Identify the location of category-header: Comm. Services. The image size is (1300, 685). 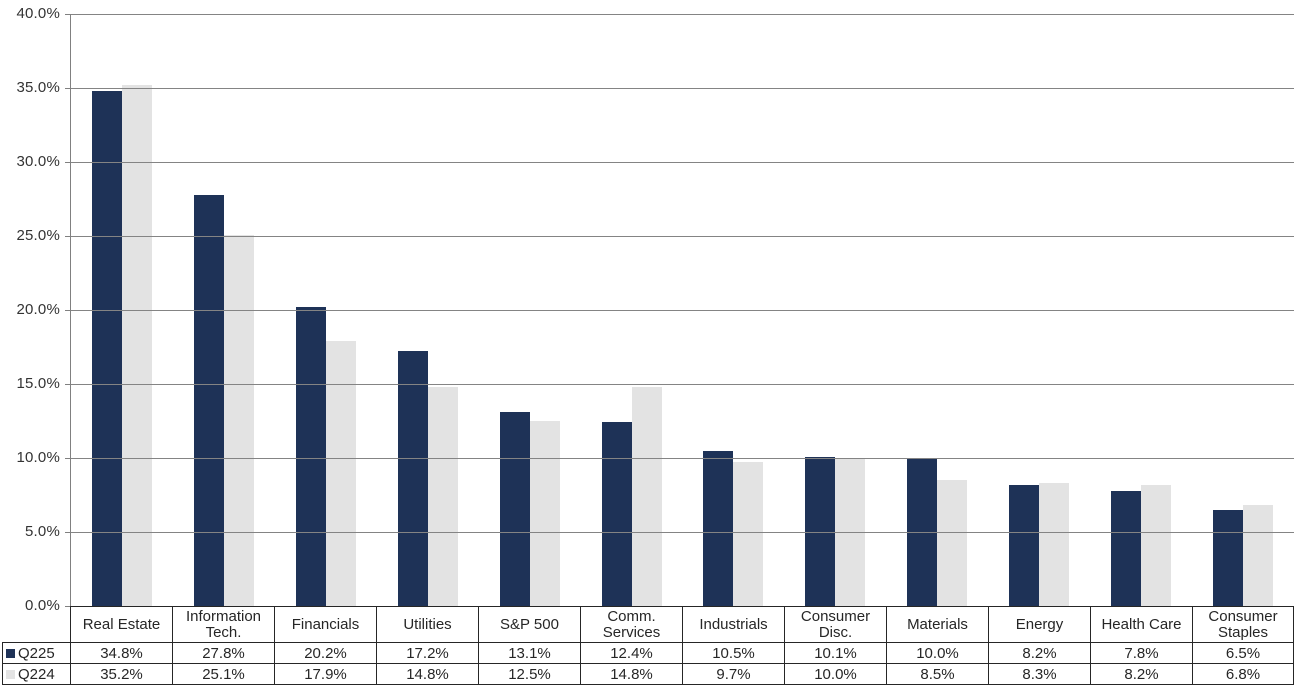
(631, 624).